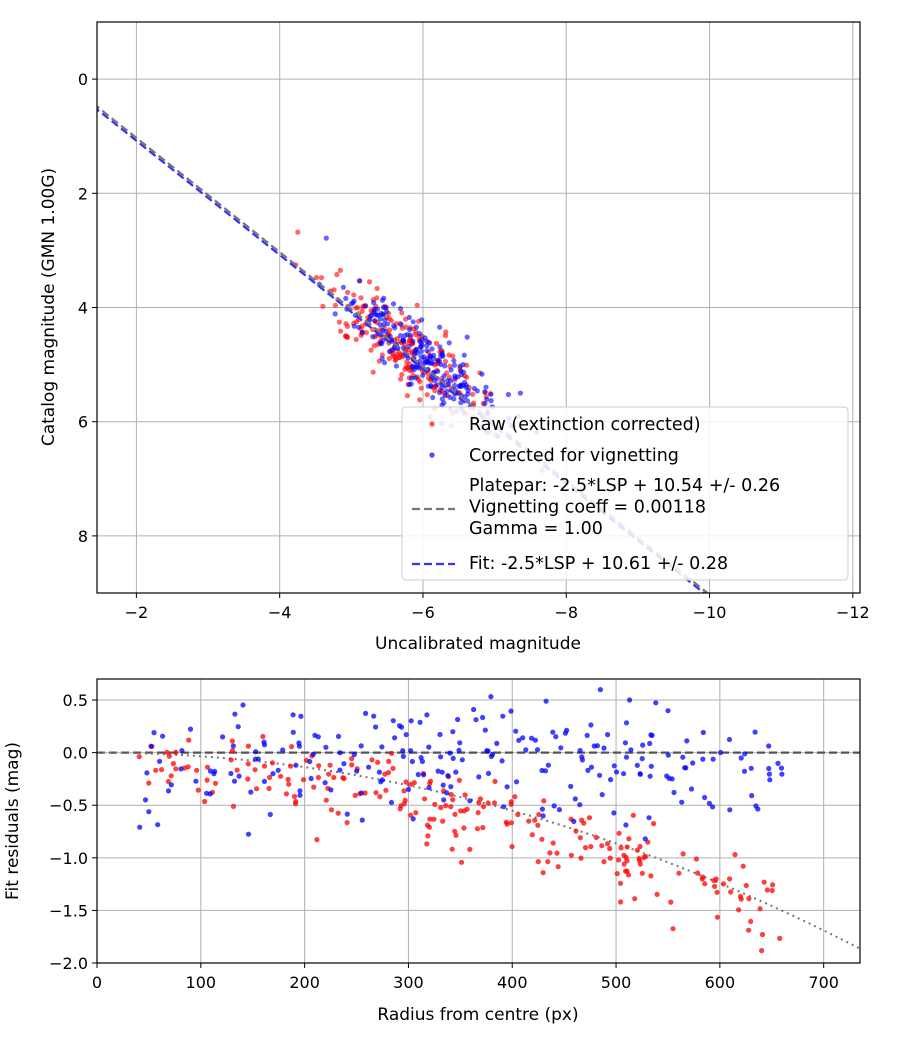 The image size is (900, 1050). What do you see at coordinates (536, 529) in the screenshot?
I see `legend-platepar-line: Gamma = 1.00` at bounding box center [536, 529].